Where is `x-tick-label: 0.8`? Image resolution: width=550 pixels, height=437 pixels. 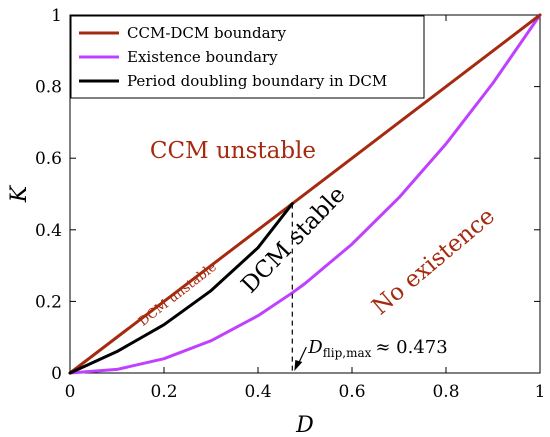 x-tick-label: 0.8 is located at coordinates (445, 392).